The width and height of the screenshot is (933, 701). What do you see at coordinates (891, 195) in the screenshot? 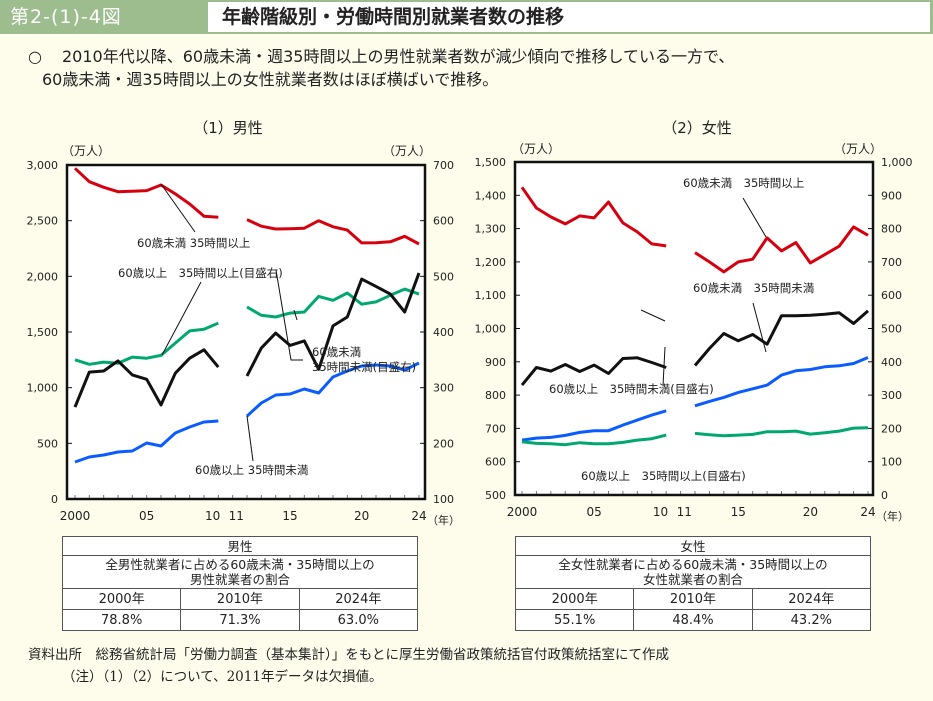
I see `y-tick-label-right: 900` at bounding box center [891, 195].